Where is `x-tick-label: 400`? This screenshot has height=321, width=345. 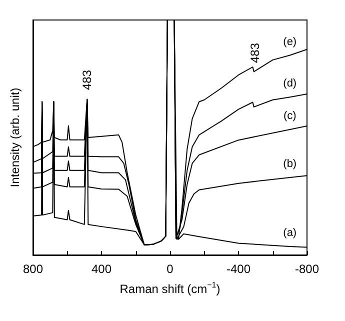 x-tick-label: 400 is located at coordinates (101, 269).